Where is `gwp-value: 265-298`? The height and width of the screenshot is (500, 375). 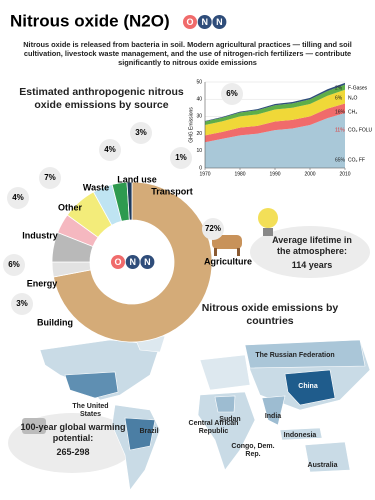
gwp-value: 265-298 is located at coordinates (73, 452).